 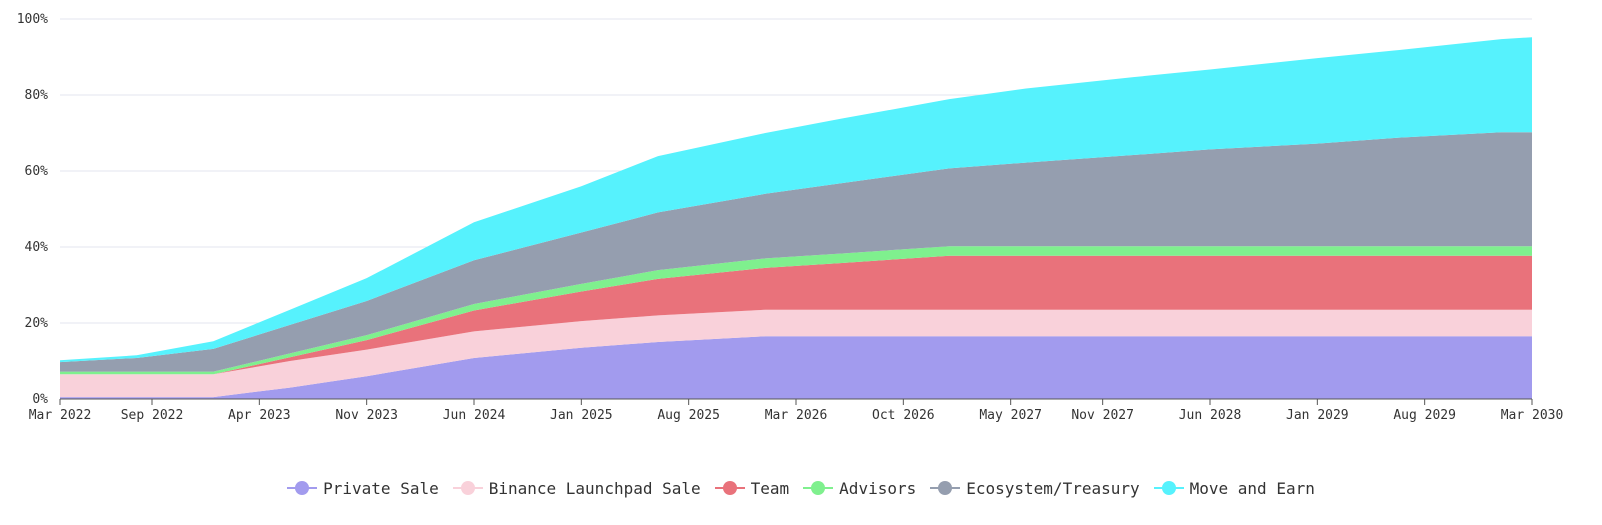 I want to click on area-private-sale, so click(x=796, y=367).